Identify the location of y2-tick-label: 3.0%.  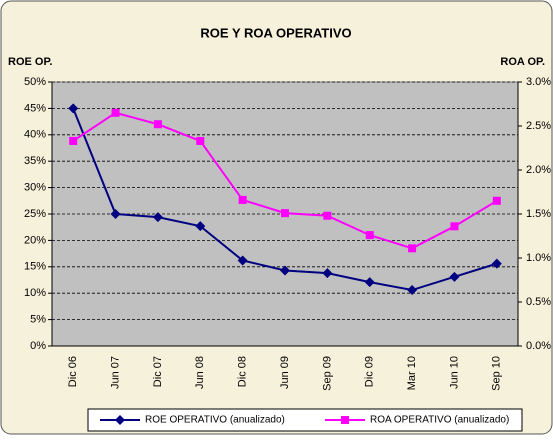
(538, 82).